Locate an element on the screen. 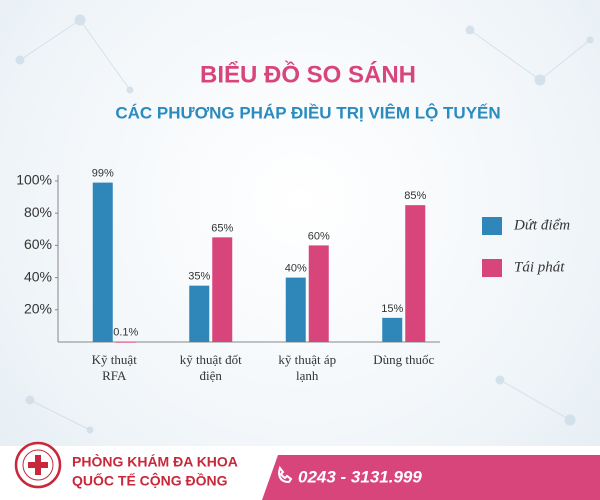 This screenshot has width=600, height=500. x-tick-label: Dùng thuốc is located at coordinates (404, 359).